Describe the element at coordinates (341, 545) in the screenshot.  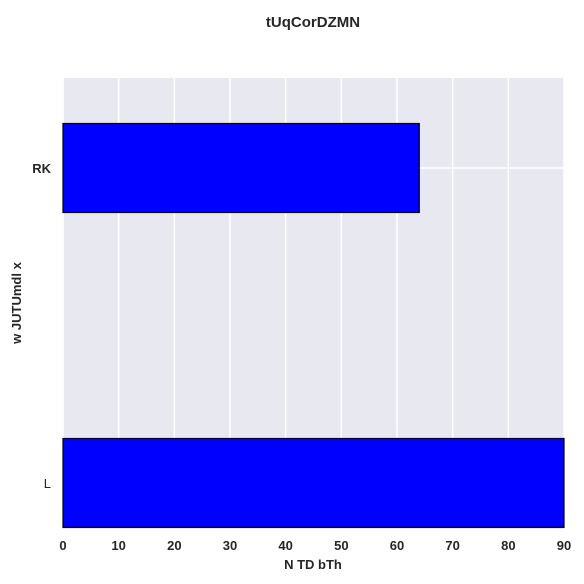
I see `x-tick-label: 50` at that location.